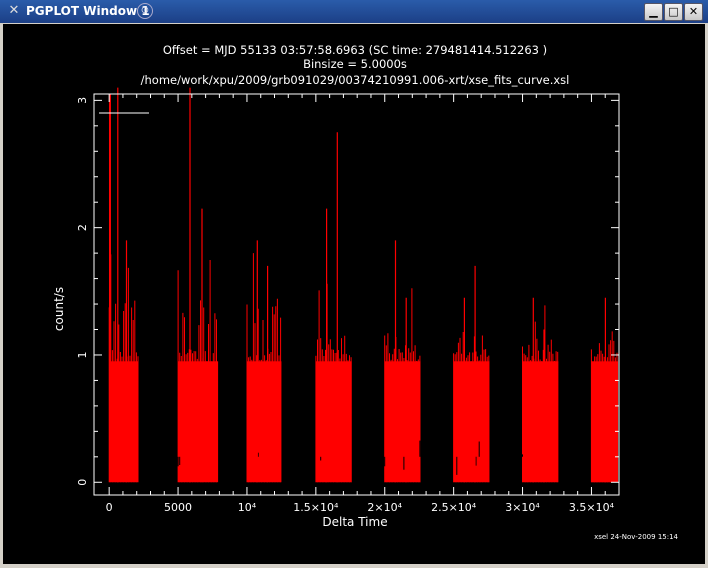 Image resolution: width=708 pixels, height=568 pixels. What do you see at coordinates (354, 11) in the screenshot?
I see `title-bar: ✕ PGPLOT Window 1 ⊙ ▁ □ ✕` at bounding box center [354, 11].